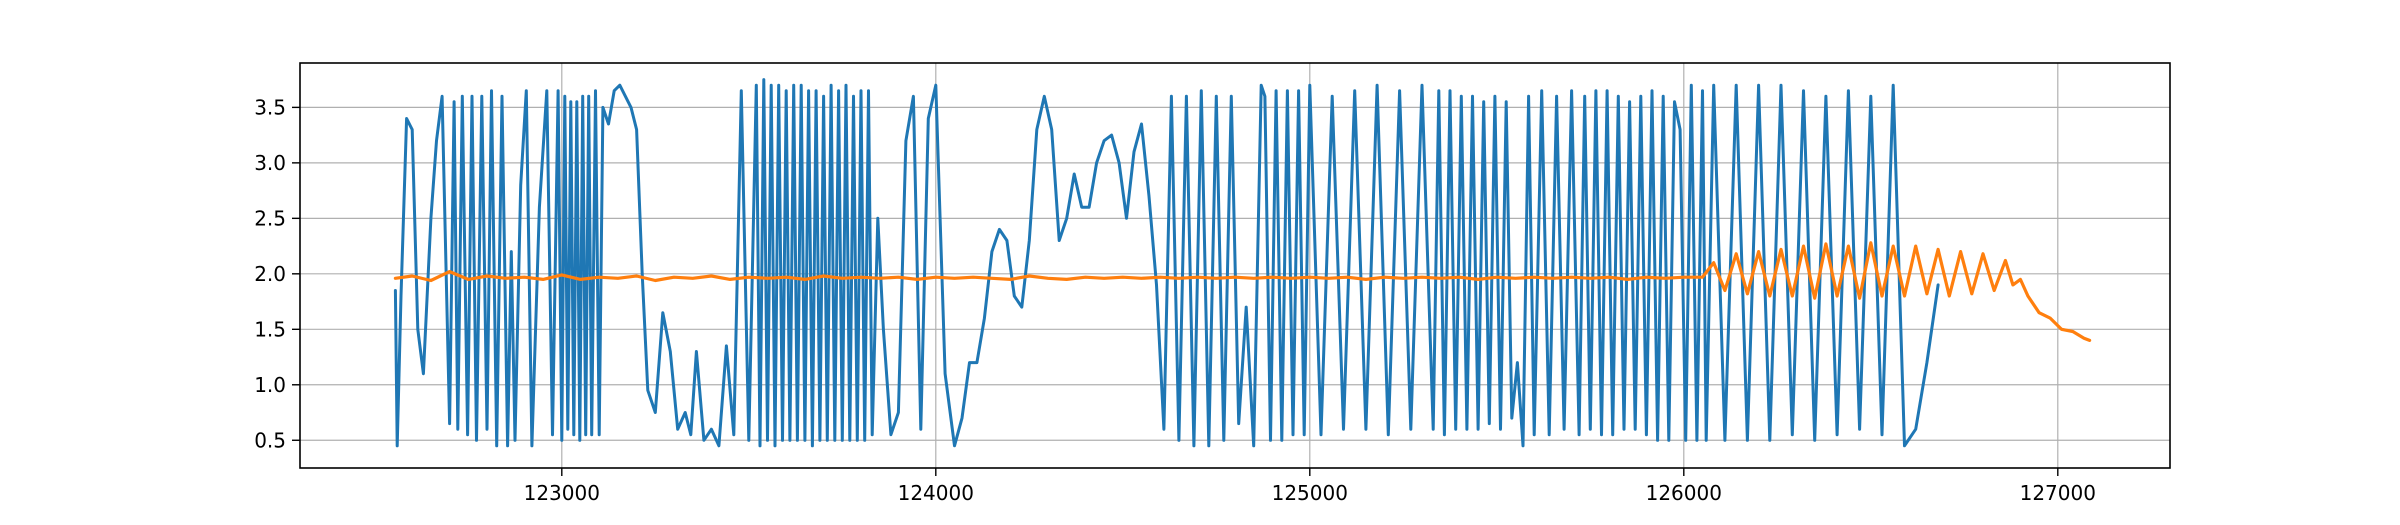  What do you see at coordinates (1242, 291) in the screenshot?
I see `series-2-line` at bounding box center [1242, 291].